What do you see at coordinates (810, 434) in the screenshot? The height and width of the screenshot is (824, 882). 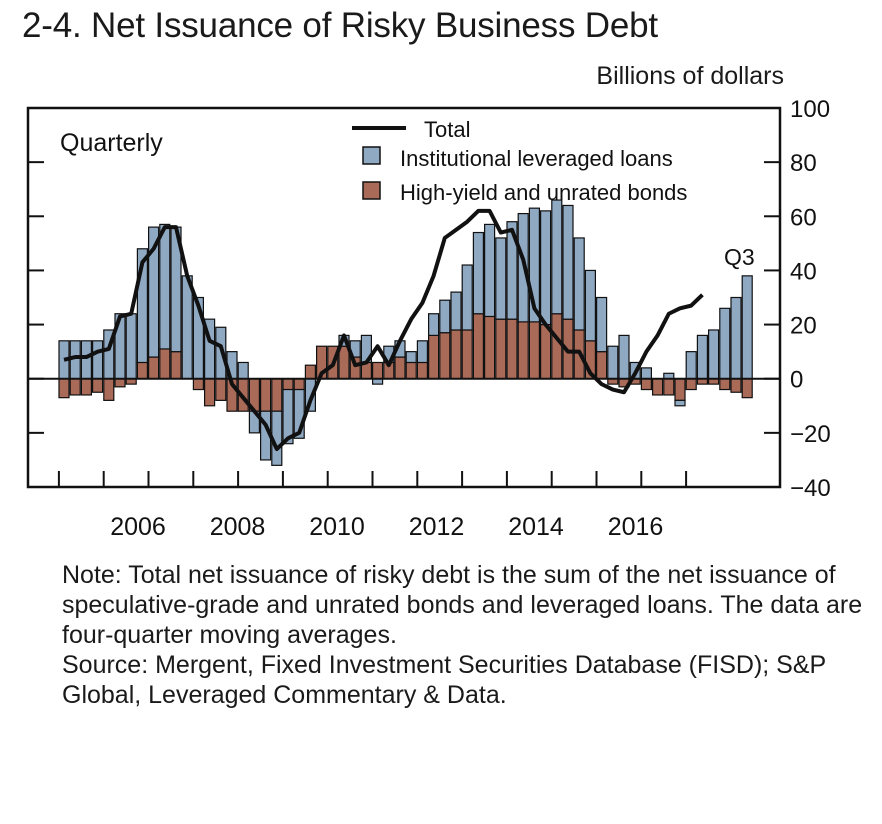 I see `y-tick-label: −20` at bounding box center [810, 434].